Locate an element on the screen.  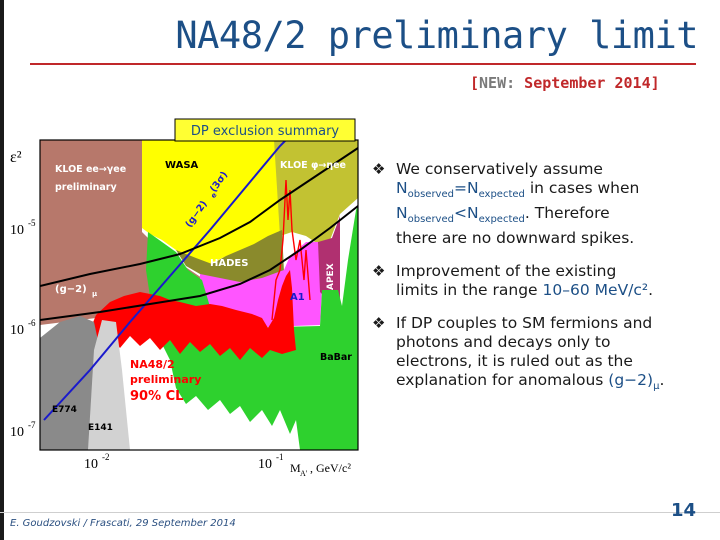
x-axis-label: M A' , GeV/c² is located at coordinates (320, 469).